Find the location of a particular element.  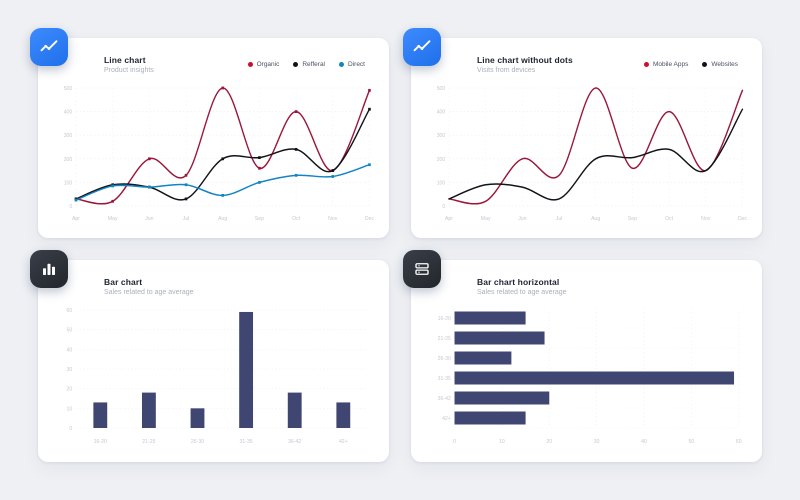

card-subtitle: Sales related to age average is located at coordinates (149, 292).